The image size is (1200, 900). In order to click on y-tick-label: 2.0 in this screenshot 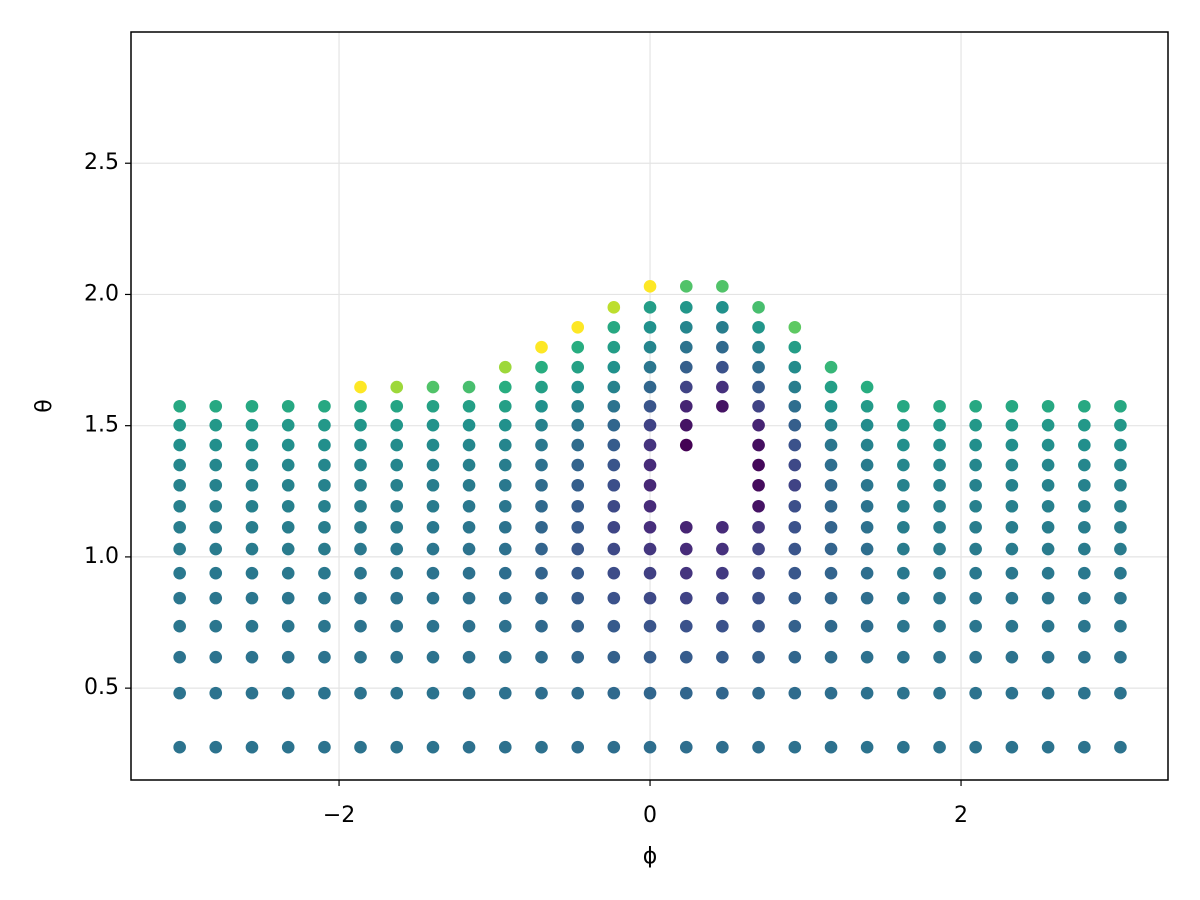, I will do `click(101, 293)`.